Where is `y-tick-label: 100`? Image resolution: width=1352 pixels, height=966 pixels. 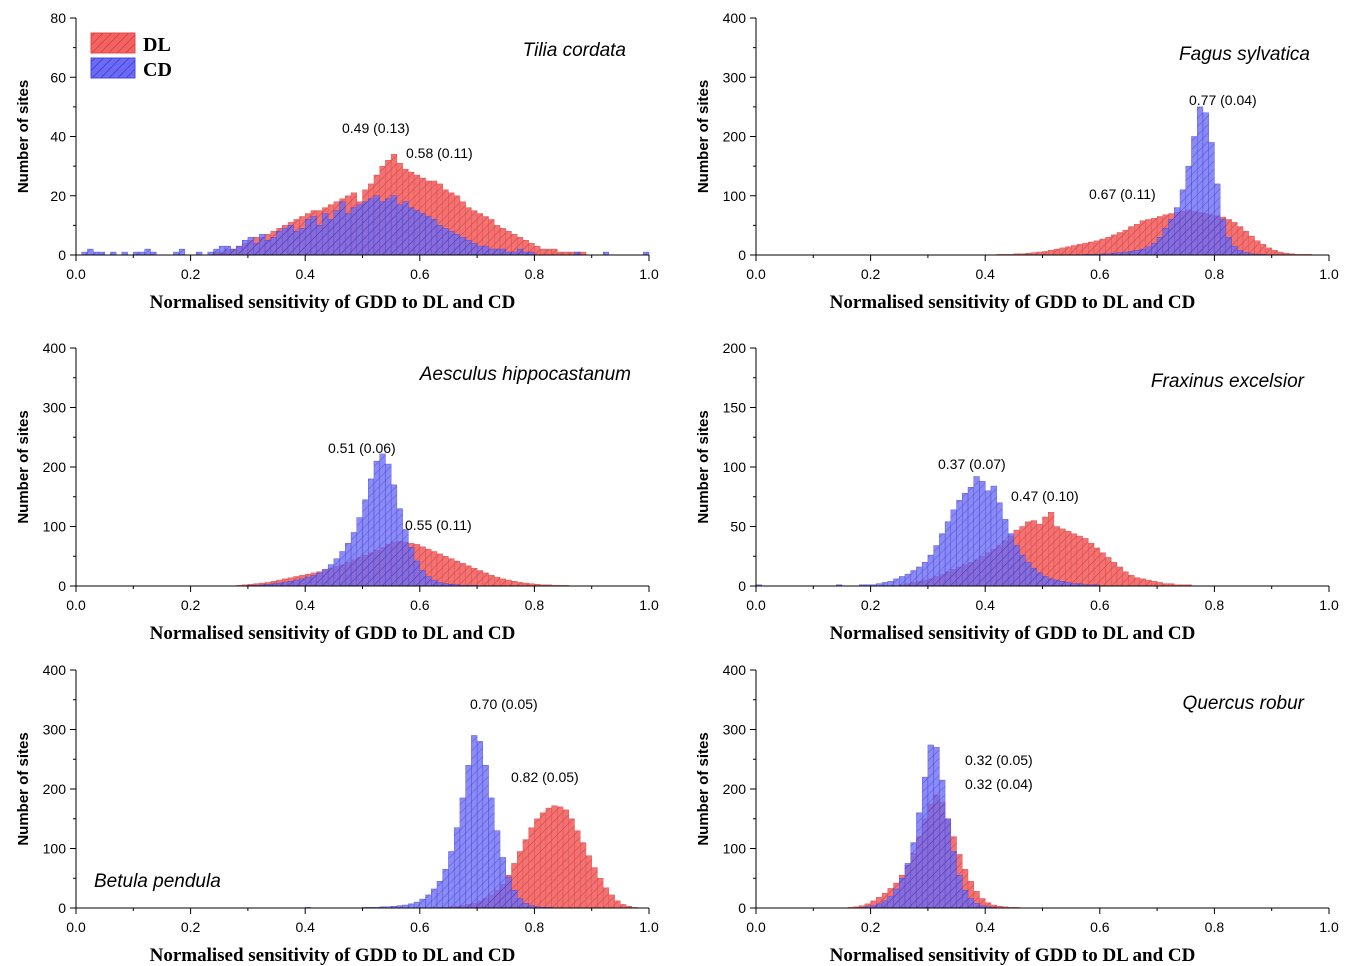
y-tick-label: 100 is located at coordinates (55, 849).